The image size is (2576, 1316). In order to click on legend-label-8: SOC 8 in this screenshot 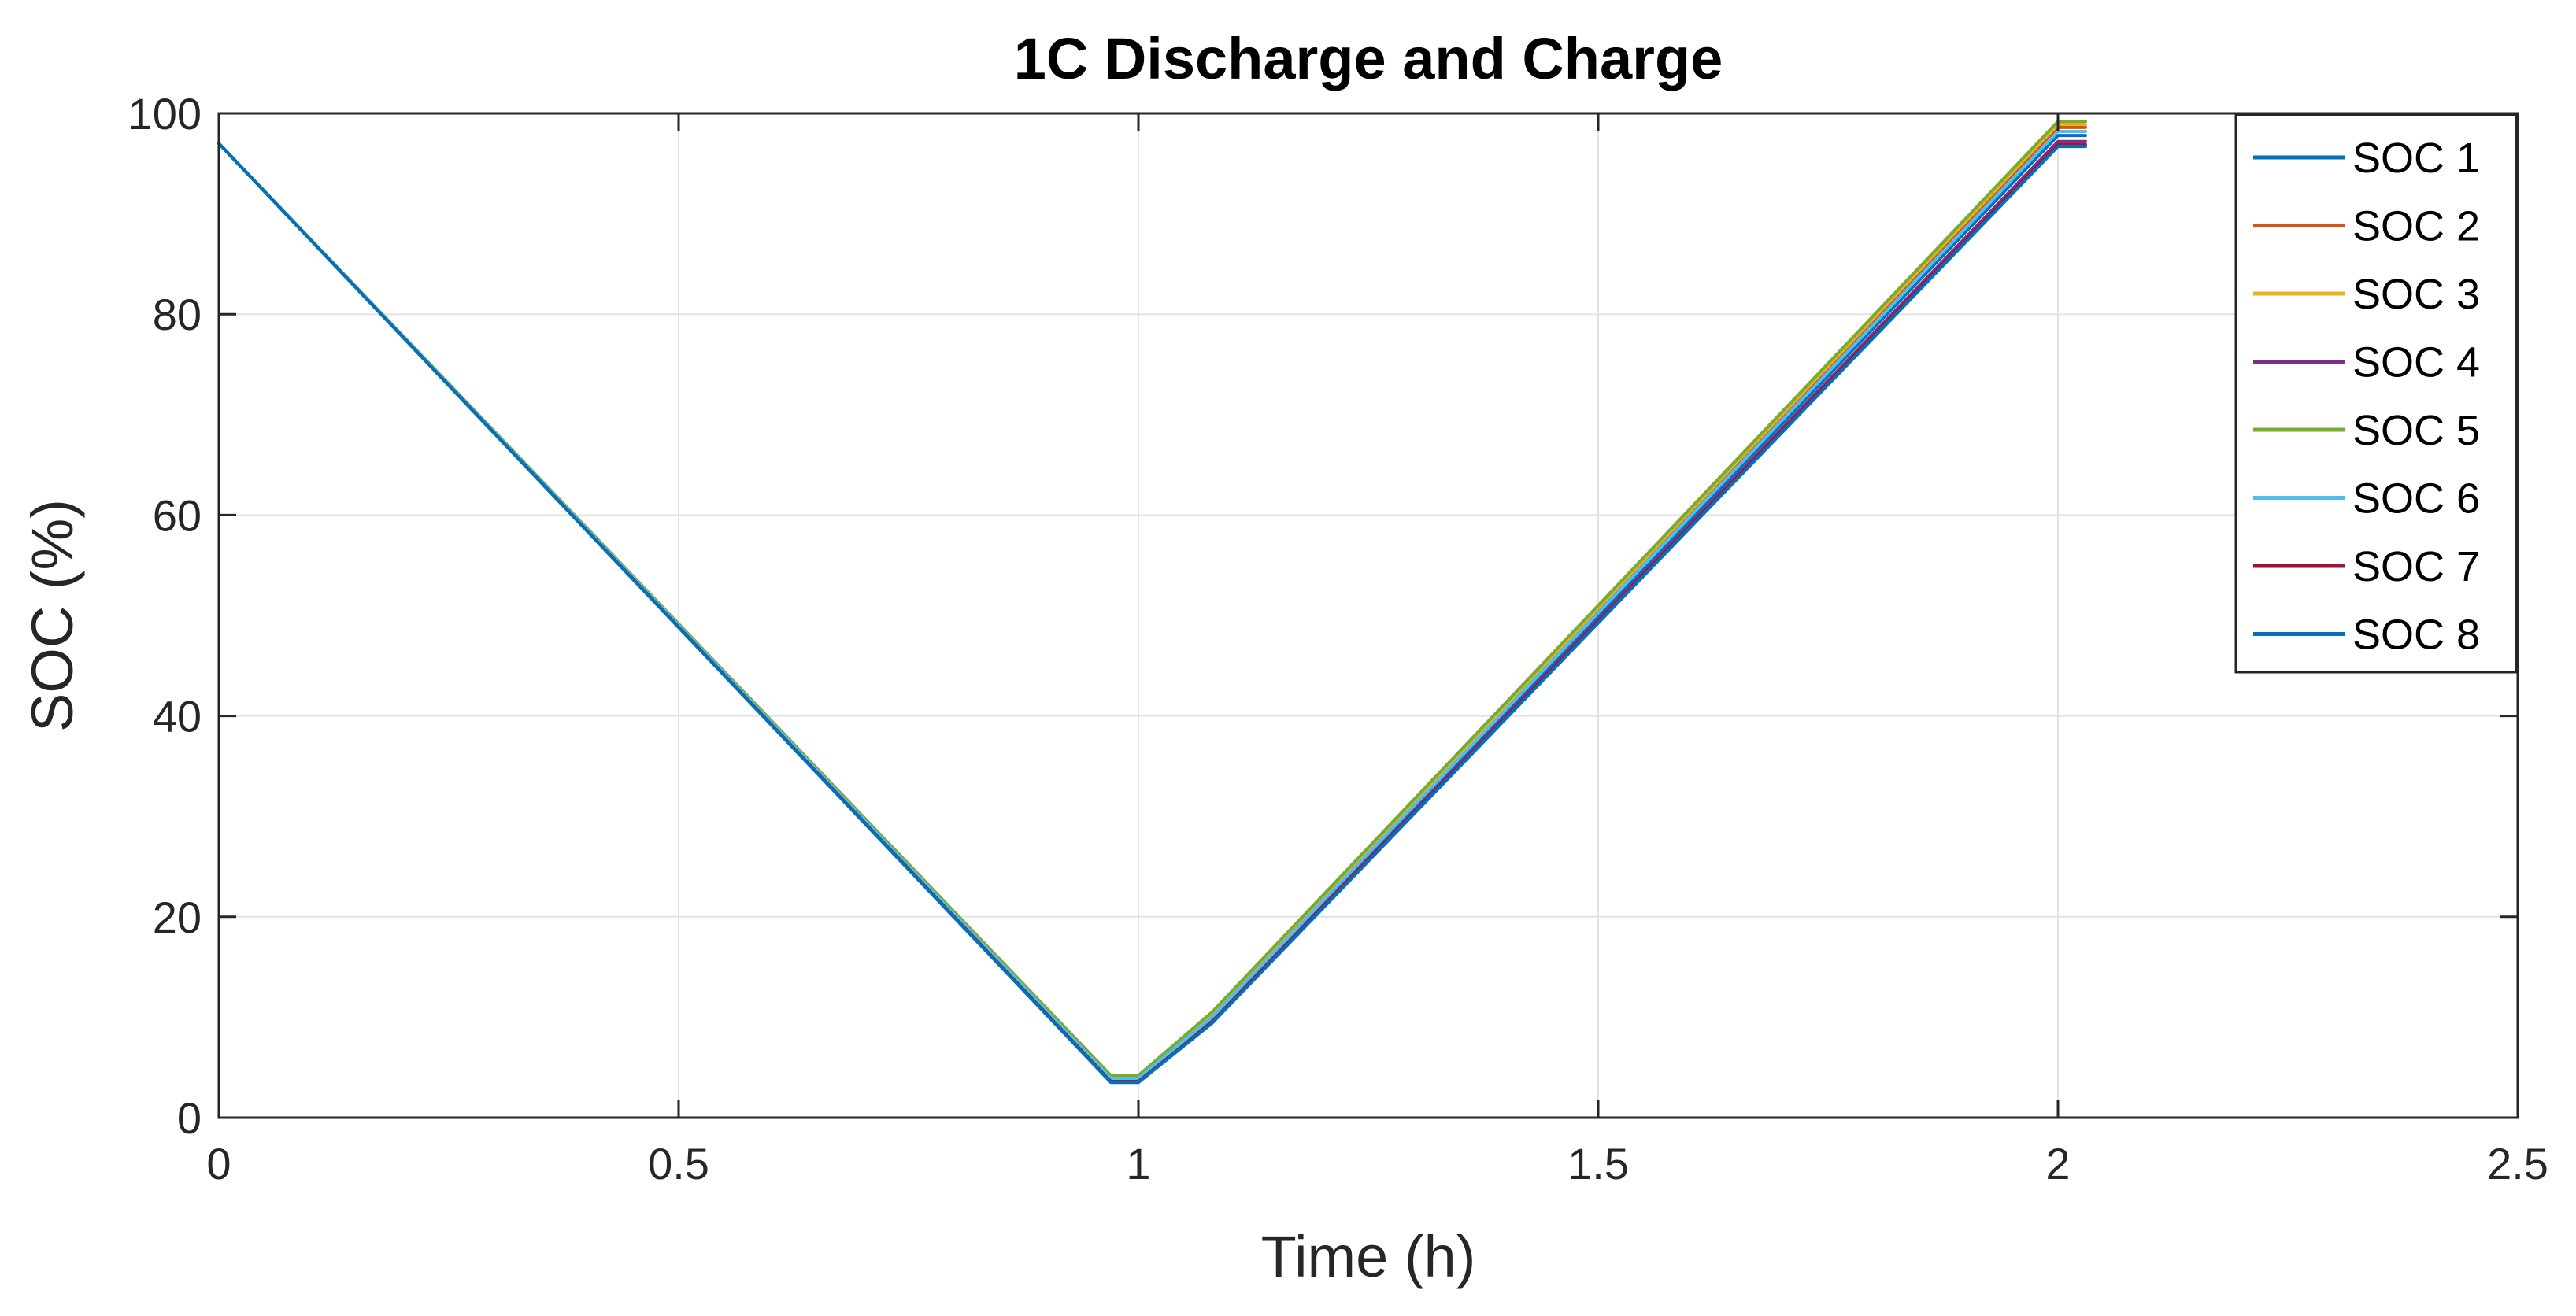, I will do `click(2416, 635)`.